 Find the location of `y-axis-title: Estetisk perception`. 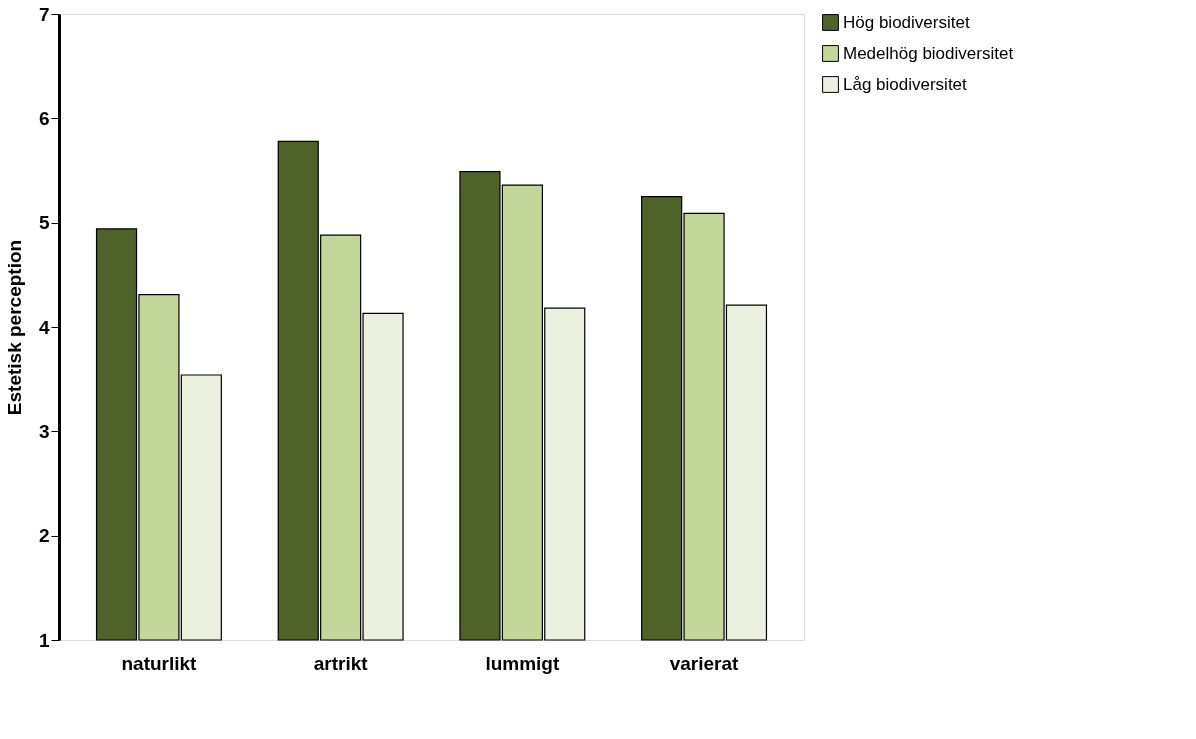

y-axis-title: Estetisk perception is located at coordinates (14, 327).